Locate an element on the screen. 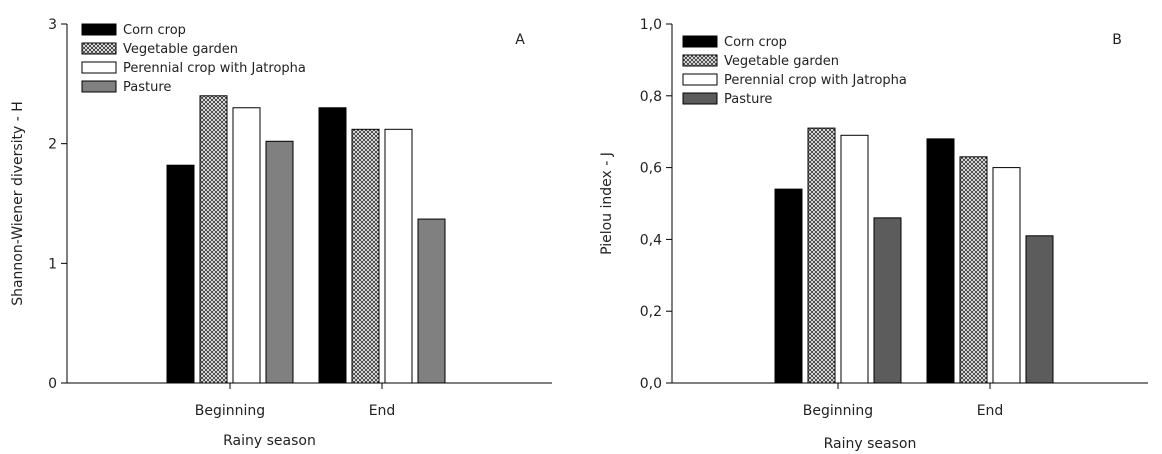  y-axis-title: Pielou index - J is located at coordinates (607, 203).